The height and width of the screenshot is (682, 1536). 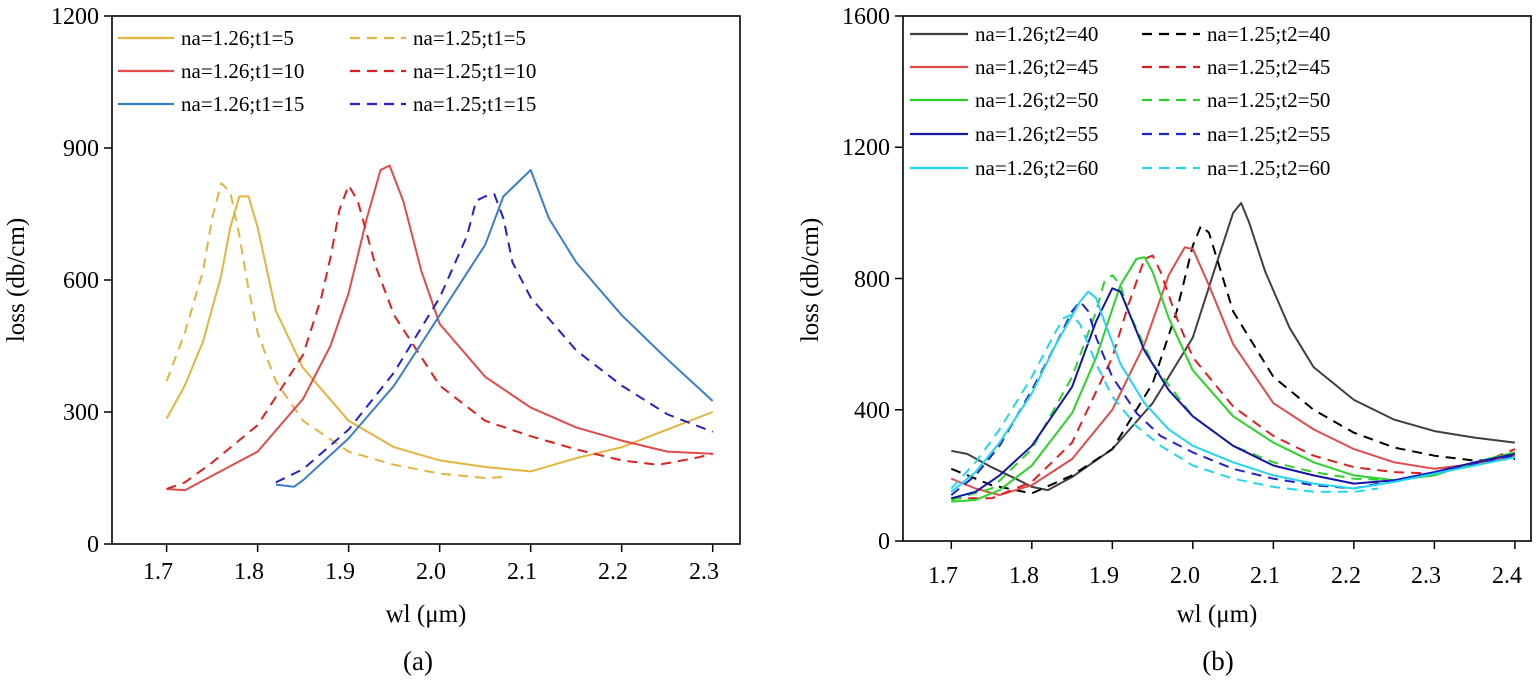 I want to click on legend-entry: na=1.26;t1=10, so click(x=211, y=71).